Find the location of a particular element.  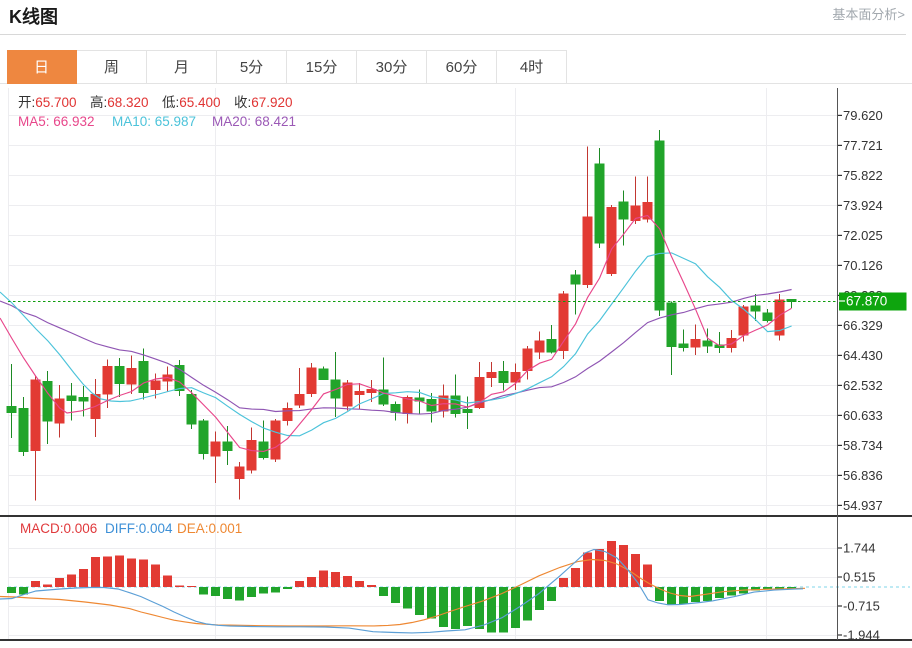

svg-text: 56.836 is located at coordinates (863, 475).